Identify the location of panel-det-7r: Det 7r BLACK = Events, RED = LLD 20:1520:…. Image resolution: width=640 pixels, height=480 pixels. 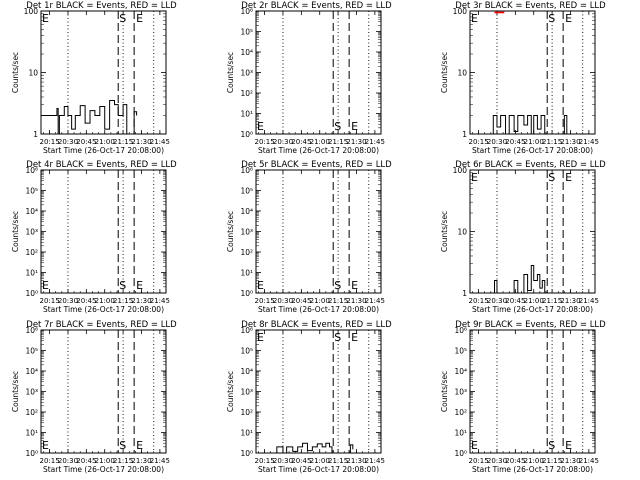
(94, 397).